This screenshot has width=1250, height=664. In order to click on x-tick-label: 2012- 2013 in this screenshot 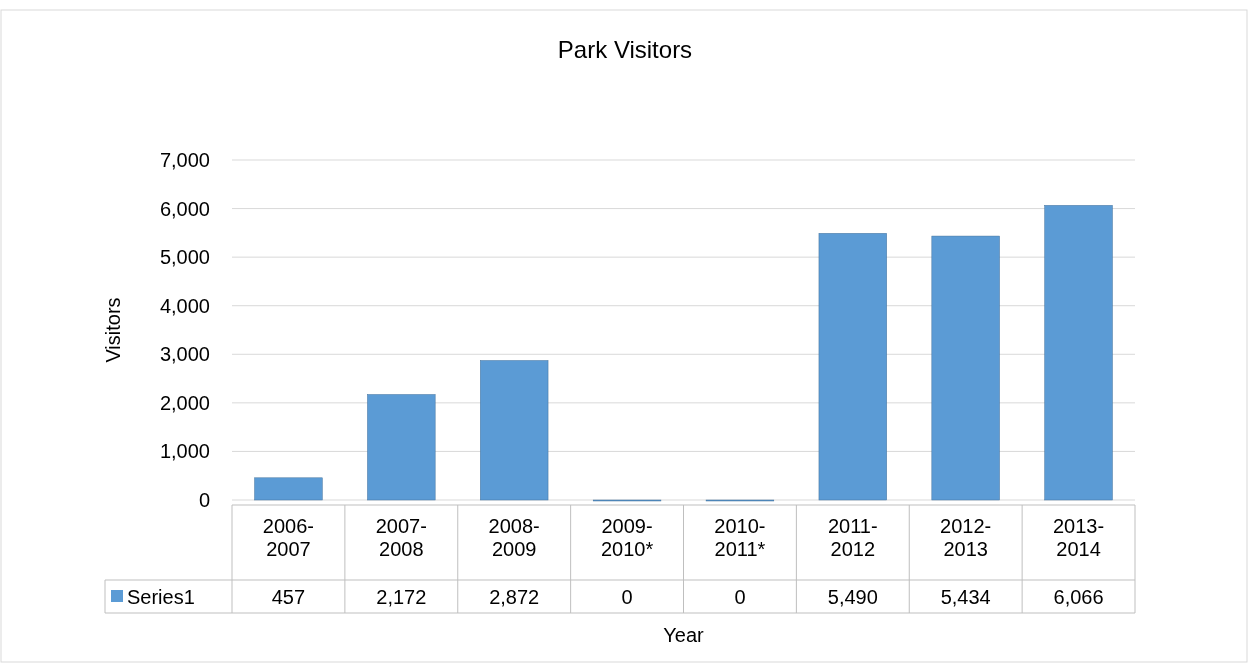, I will do `click(966, 537)`.